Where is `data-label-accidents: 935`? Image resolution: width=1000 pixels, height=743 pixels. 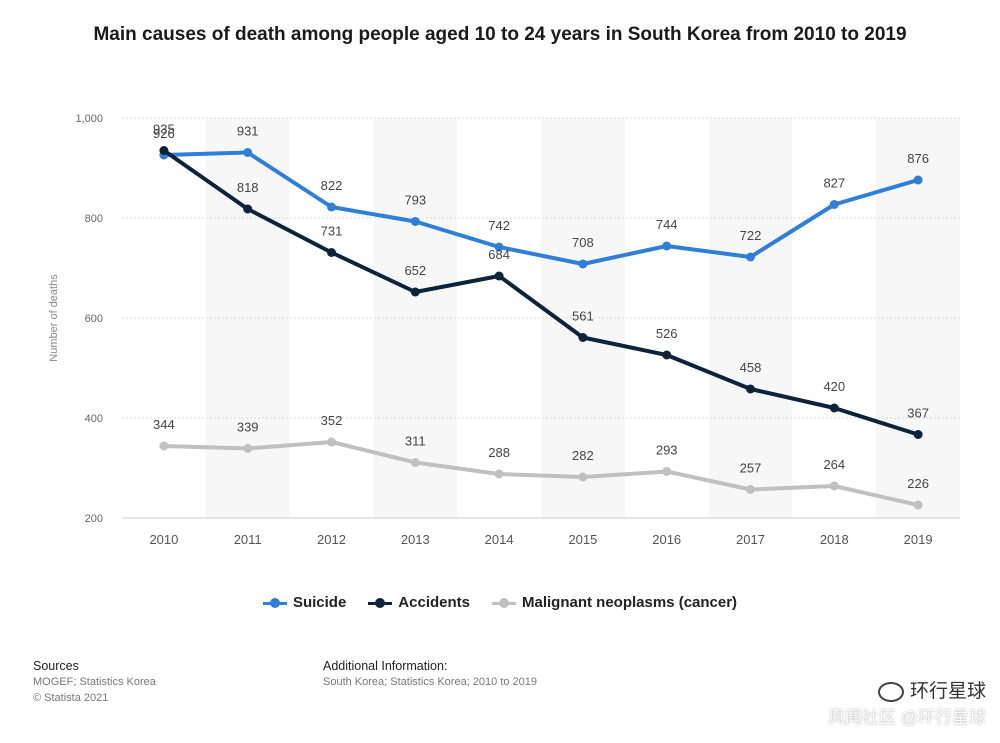 data-label-accidents: 935 is located at coordinates (164, 129).